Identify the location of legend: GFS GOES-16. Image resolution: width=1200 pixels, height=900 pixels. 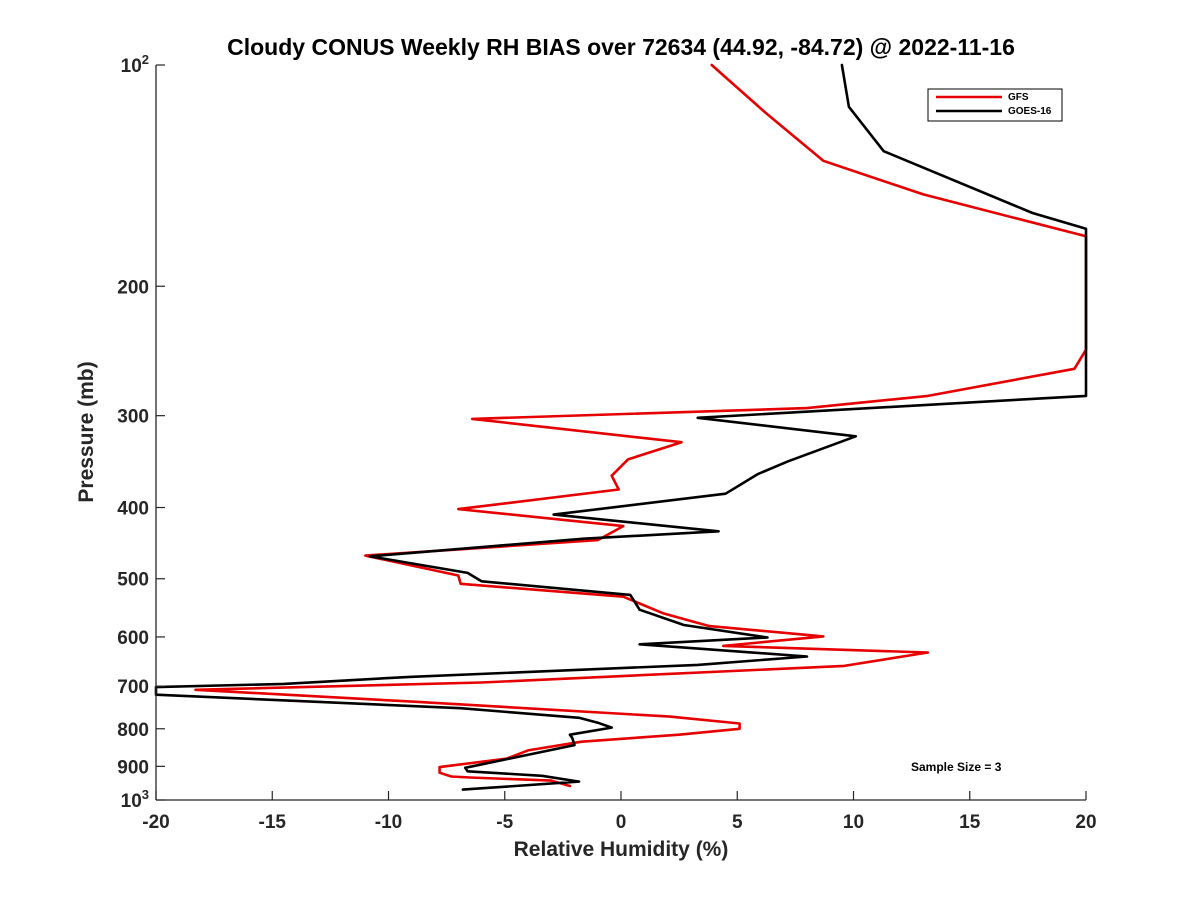
(995, 105).